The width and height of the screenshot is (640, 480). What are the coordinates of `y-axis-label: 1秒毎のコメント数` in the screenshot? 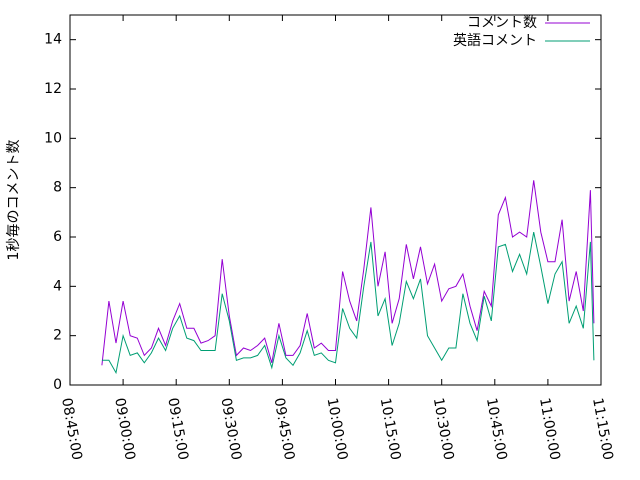 It's located at (14, 200).